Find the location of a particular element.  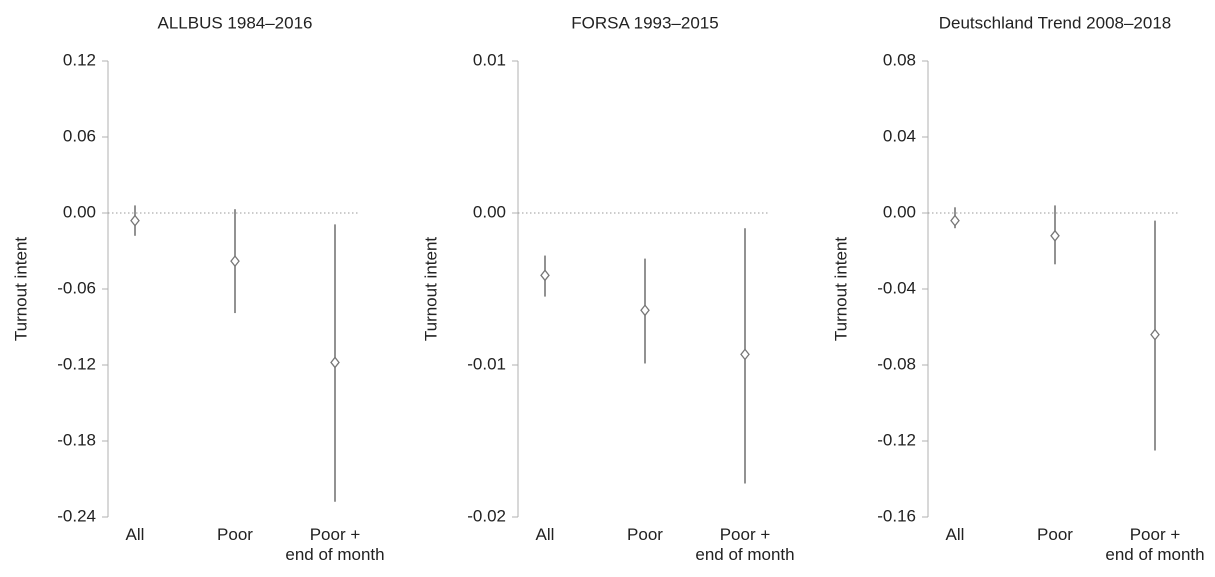

y-tick-label: -0.08 is located at coordinates (896, 363).